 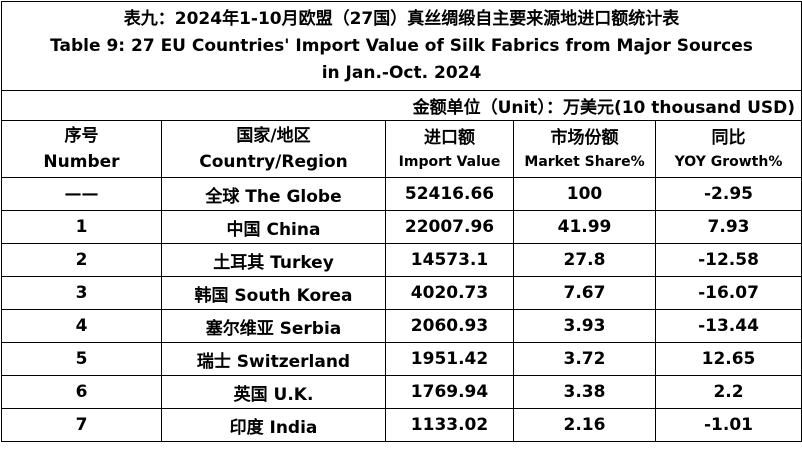 I want to click on header-market-share-cn: 市场份额, so click(x=584, y=138).